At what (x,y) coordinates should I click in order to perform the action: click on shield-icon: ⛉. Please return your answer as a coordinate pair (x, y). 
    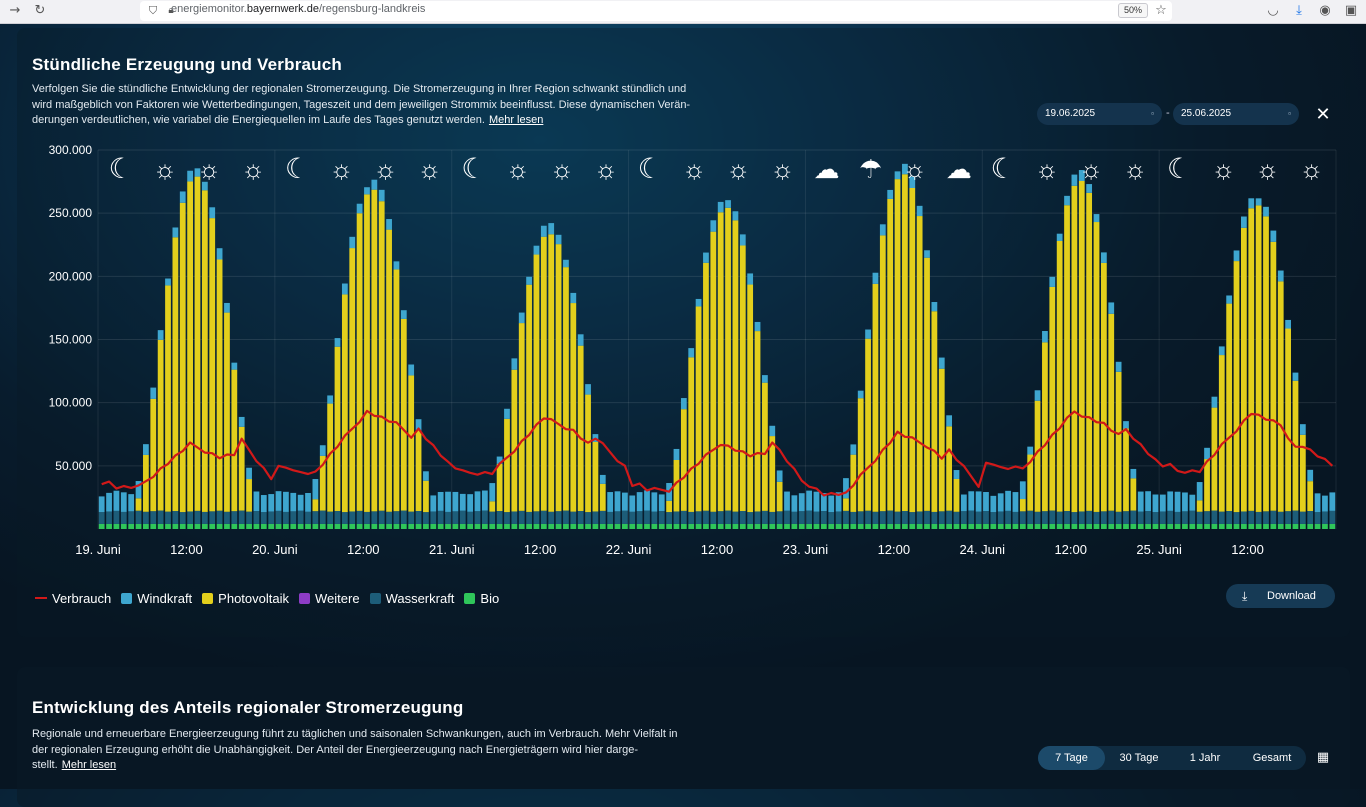
    Looking at the image, I should click on (153, 10).